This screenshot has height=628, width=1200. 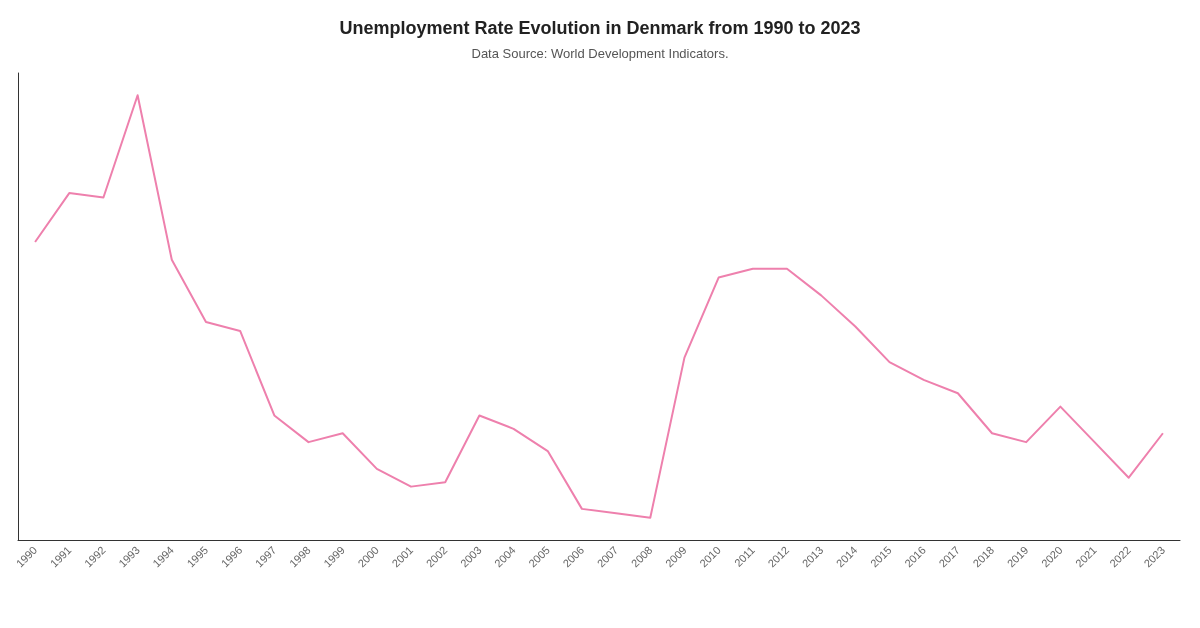 I want to click on chart-title: Unemployment Rate Evolution in Denmark from 1990 to 2023, so click(x=600, y=28).